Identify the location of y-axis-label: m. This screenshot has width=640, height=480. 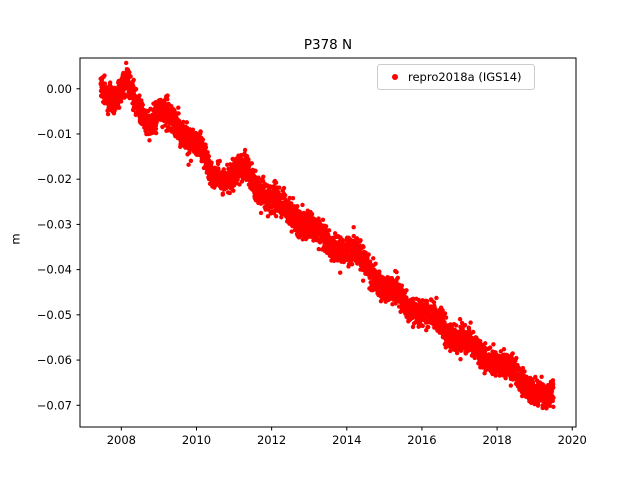
(15, 239).